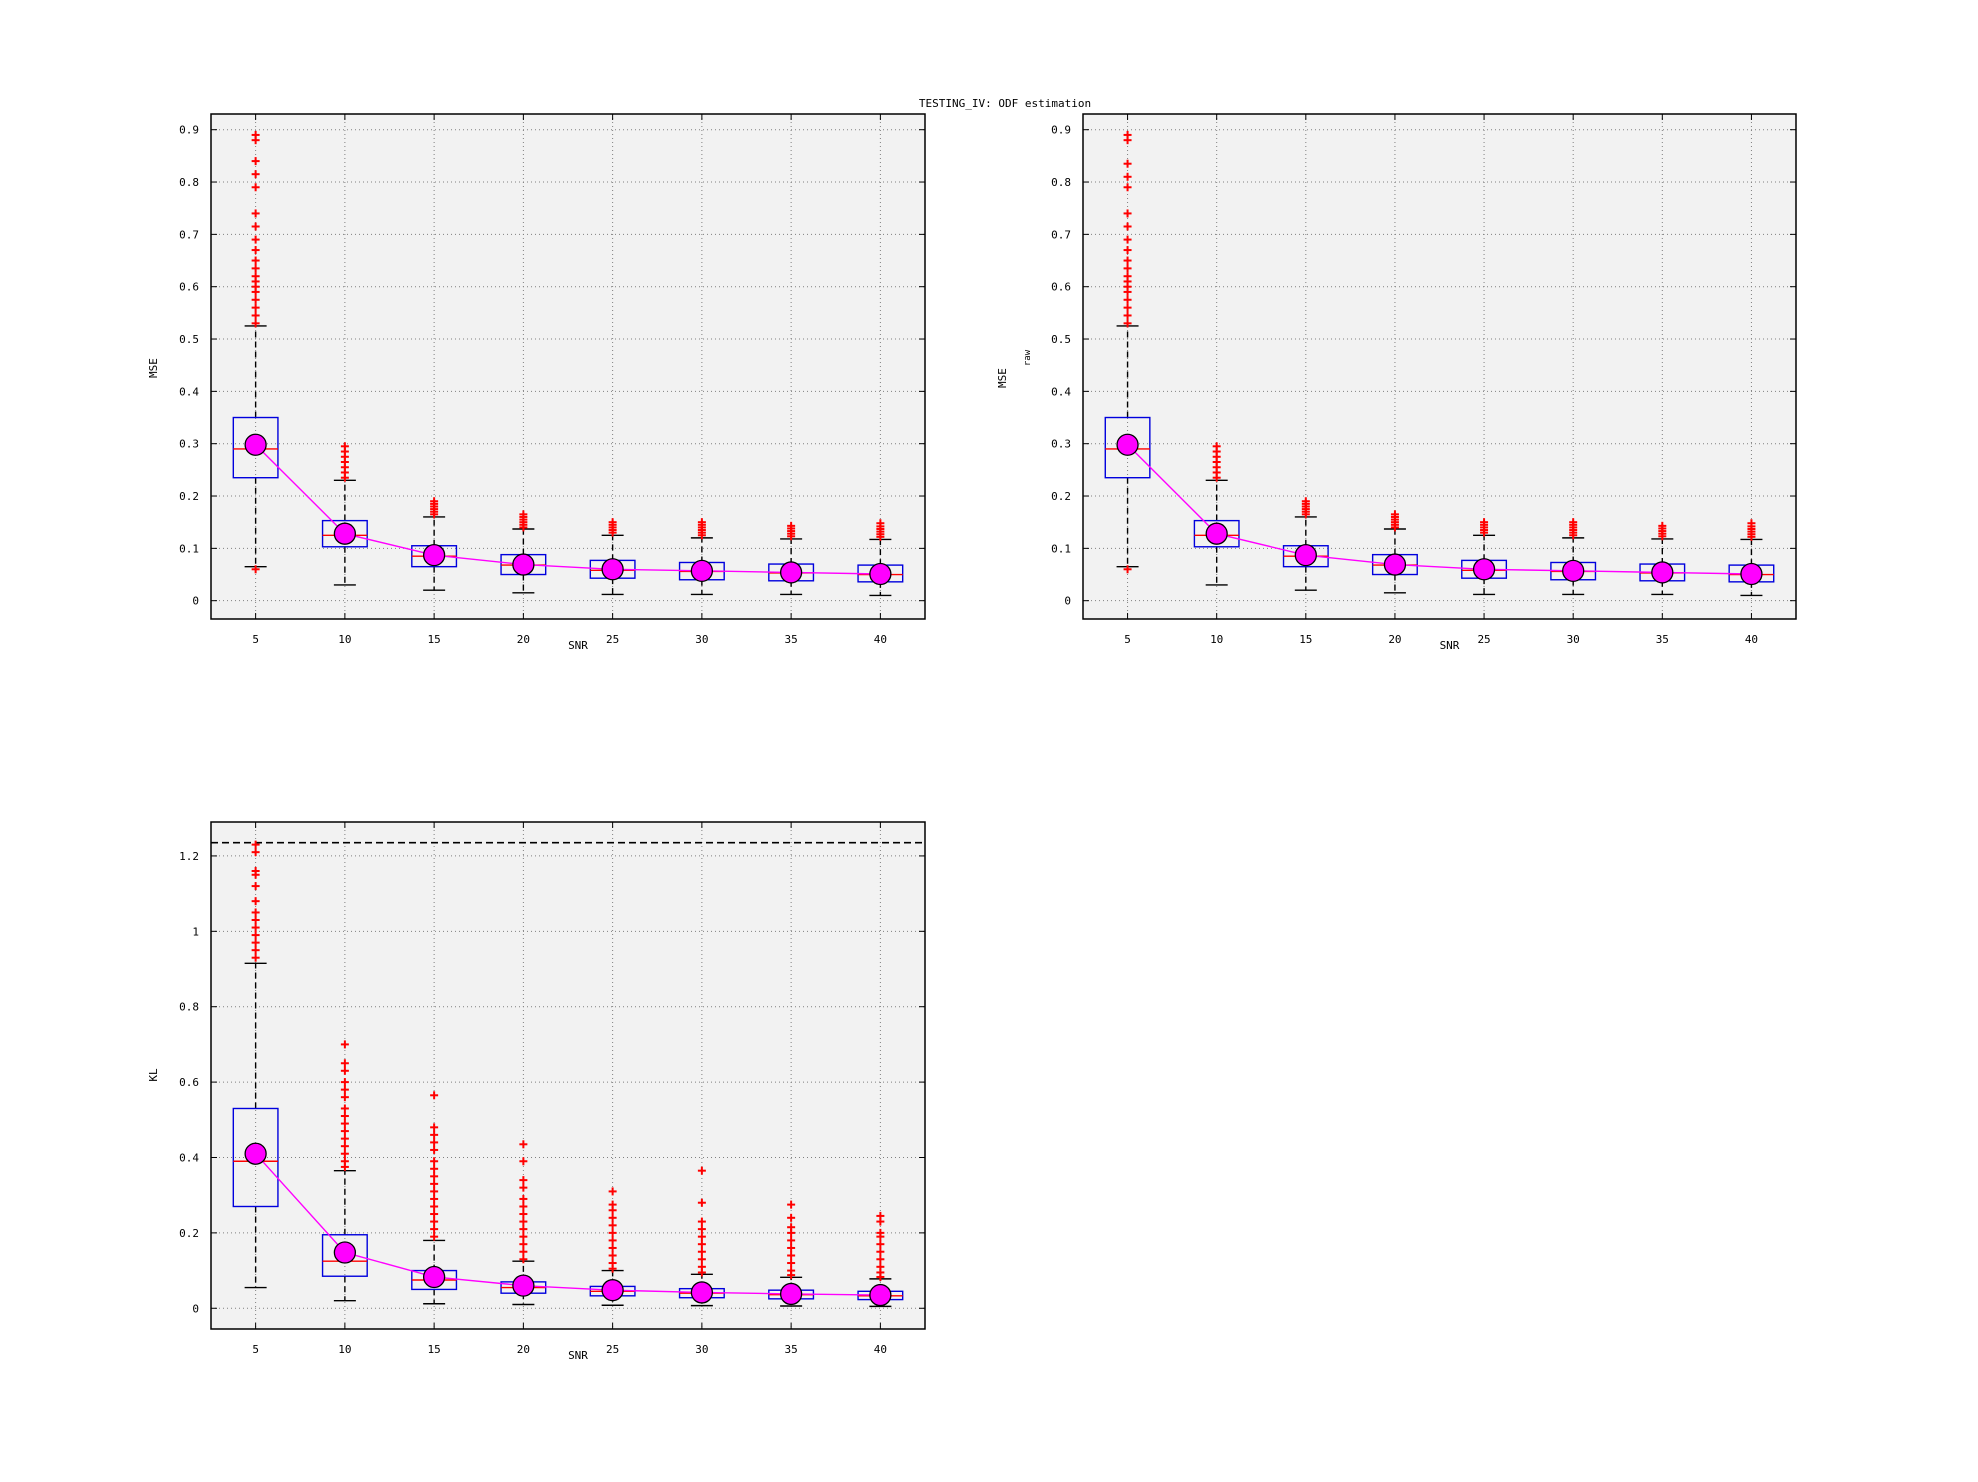 This screenshot has width=1978, height=1482. Describe the element at coordinates (1662, 639) in the screenshot. I see `x-tick-label: 35` at that location.